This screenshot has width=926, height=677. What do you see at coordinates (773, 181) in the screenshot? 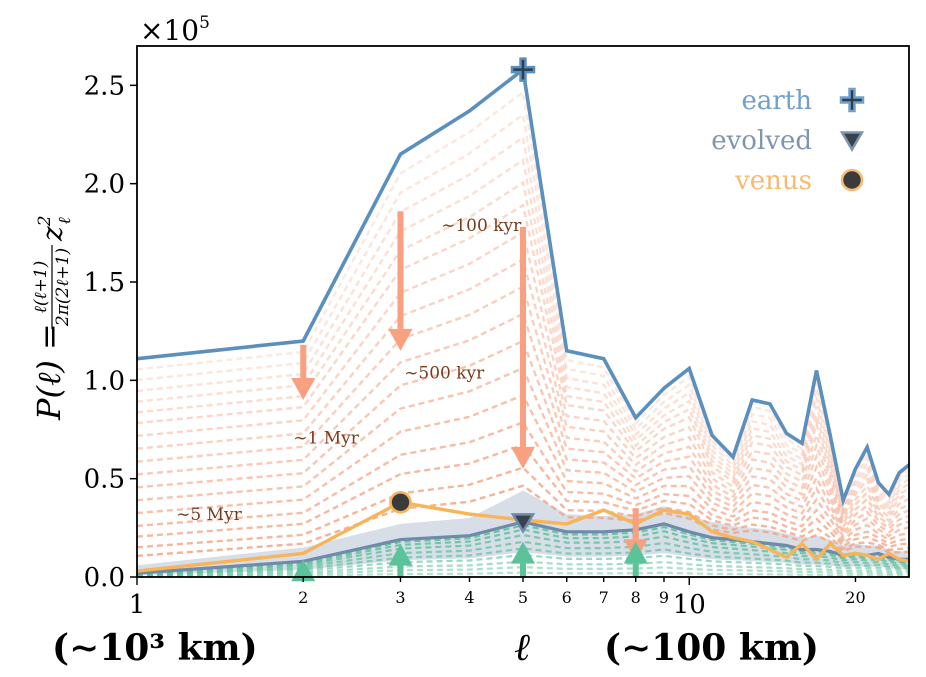
I see `legend-label: venus` at bounding box center [773, 181].